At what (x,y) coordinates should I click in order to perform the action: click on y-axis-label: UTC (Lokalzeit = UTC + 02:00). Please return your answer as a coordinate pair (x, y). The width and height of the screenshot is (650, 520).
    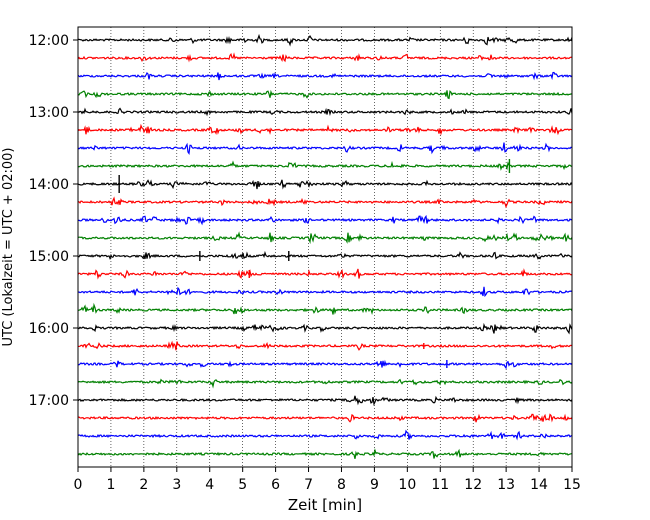
    Looking at the image, I should click on (8, 247).